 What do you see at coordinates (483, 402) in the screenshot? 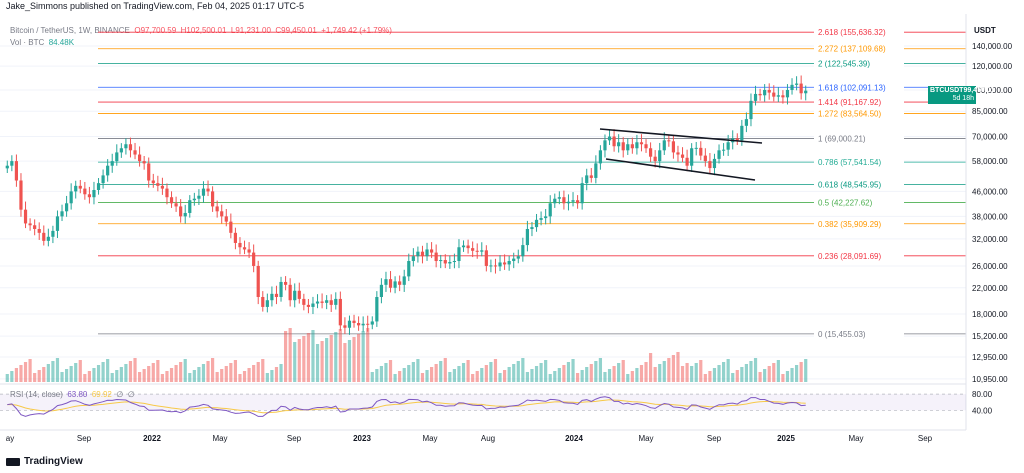
I see `rsi-band` at bounding box center [483, 402].